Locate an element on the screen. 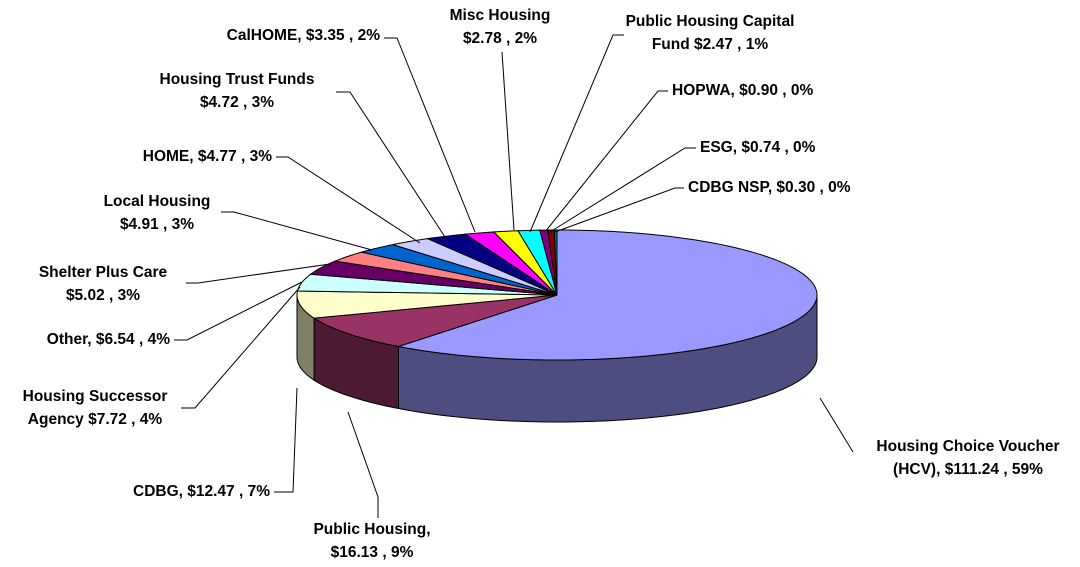 The height and width of the screenshot is (567, 1080). data-label: Local Housing is located at coordinates (157, 201).